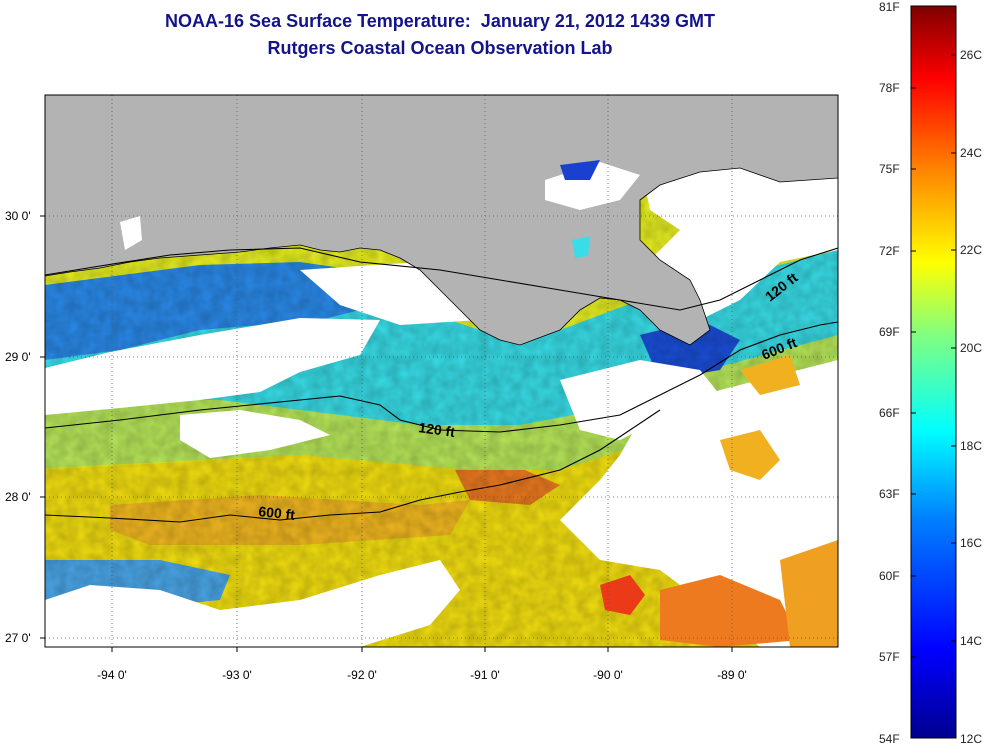 The width and height of the screenshot is (992, 754). Describe the element at coordinates (580, 170) in the screenshot. I see `lake-cold-patch` at that location.